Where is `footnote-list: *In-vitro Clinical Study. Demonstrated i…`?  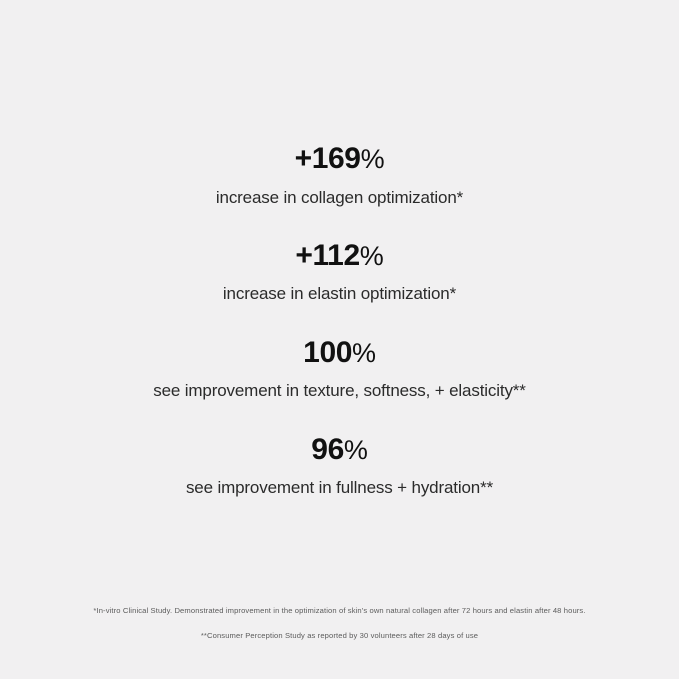
footnote-list: *In-vitro Clinical Study. Demonstrated i… is located at coordinates (339, 623).